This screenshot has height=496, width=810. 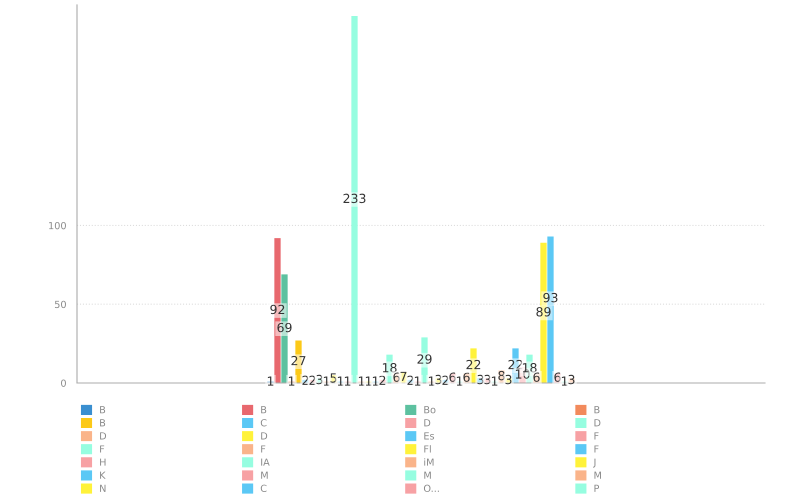 I want to click on data-label: 5, so click(x=333, y=378).